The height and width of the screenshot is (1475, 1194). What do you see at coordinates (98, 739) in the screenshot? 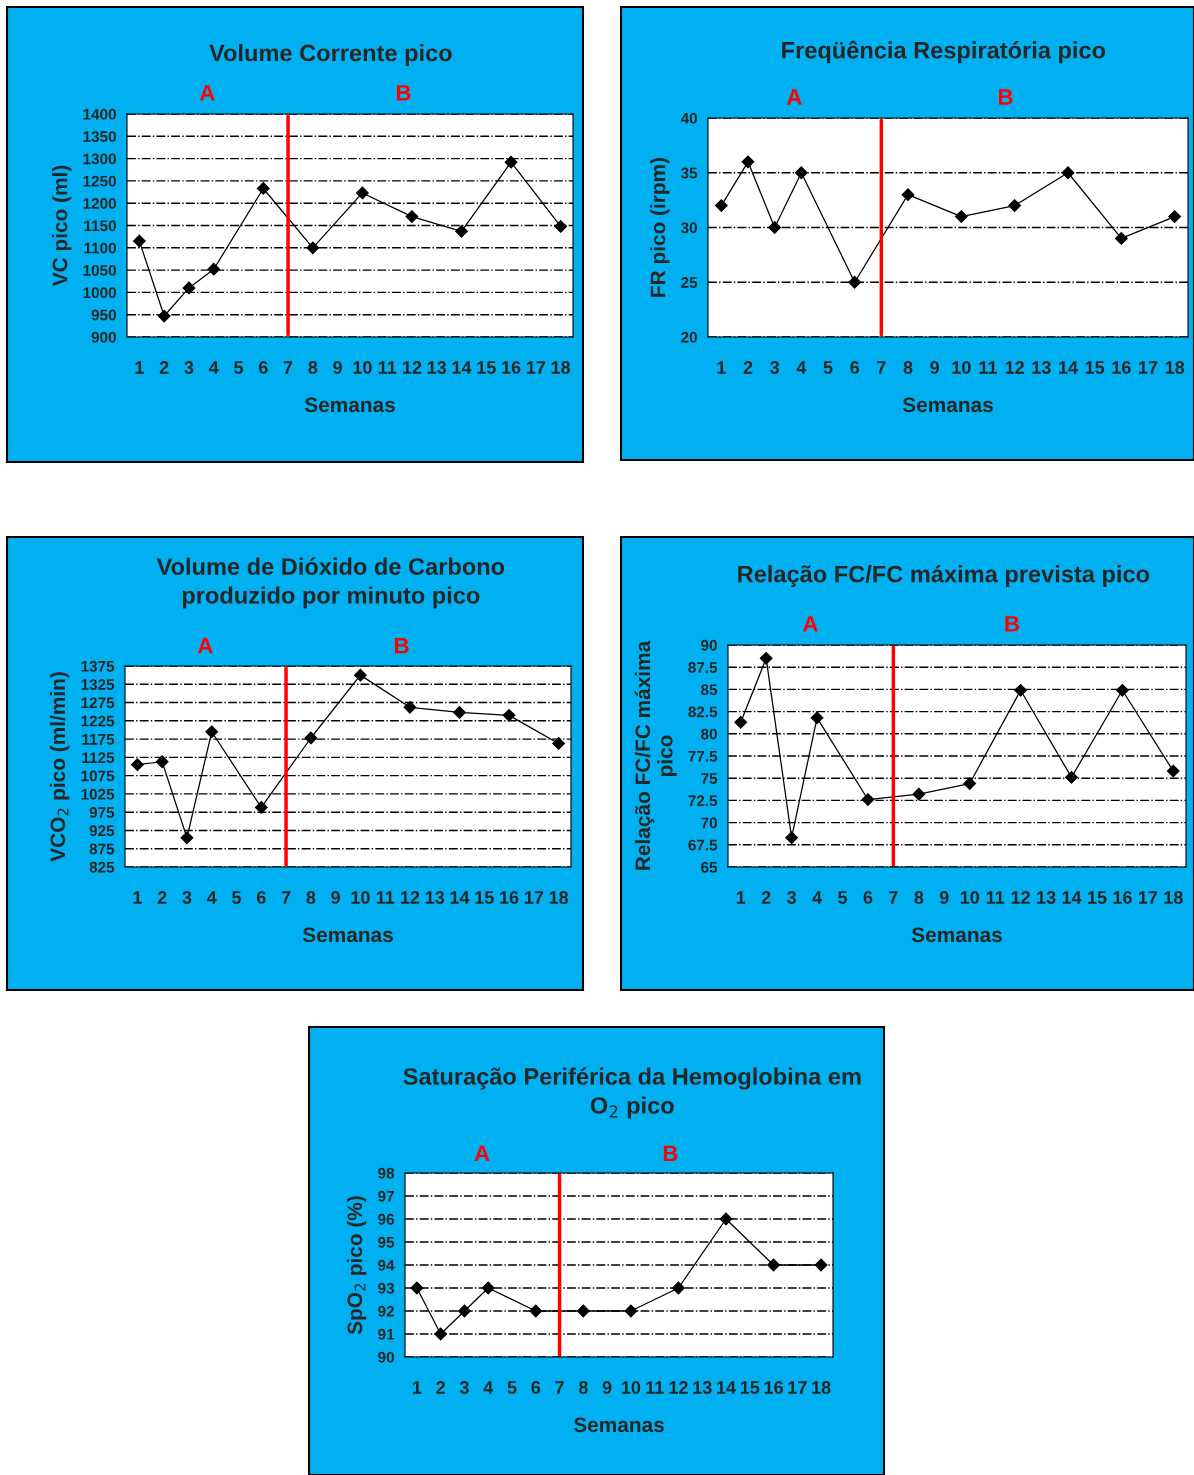
I see `y-tick-label: 1175` at bounding box center [98, 739].